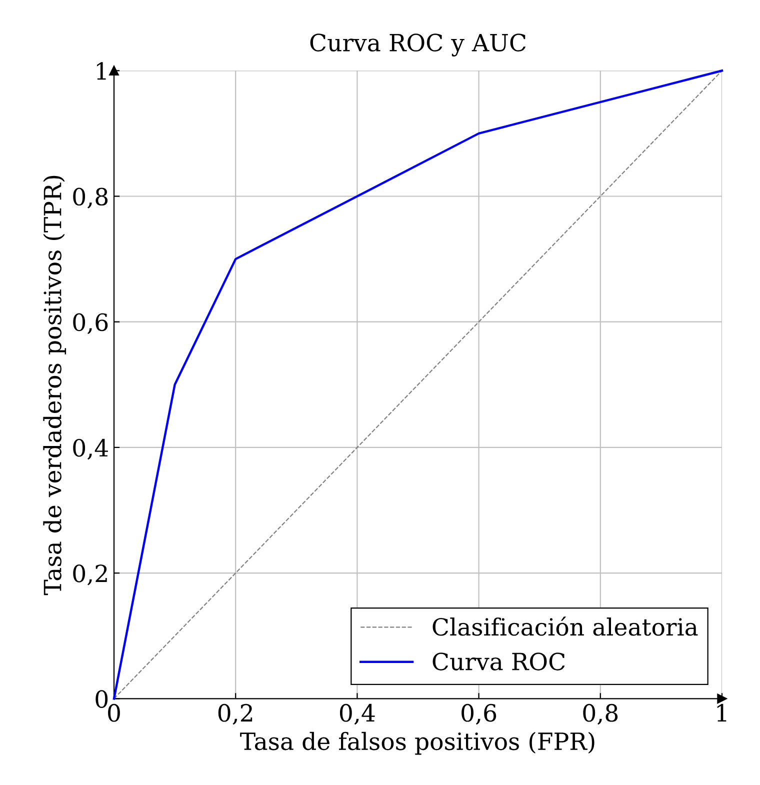 The image size is (760, 785). Describe the element at coordinates (54, 386) in the screenshot. I see `y-axis-title: Tasa de verdaderos positivos (TPR)` at that location.